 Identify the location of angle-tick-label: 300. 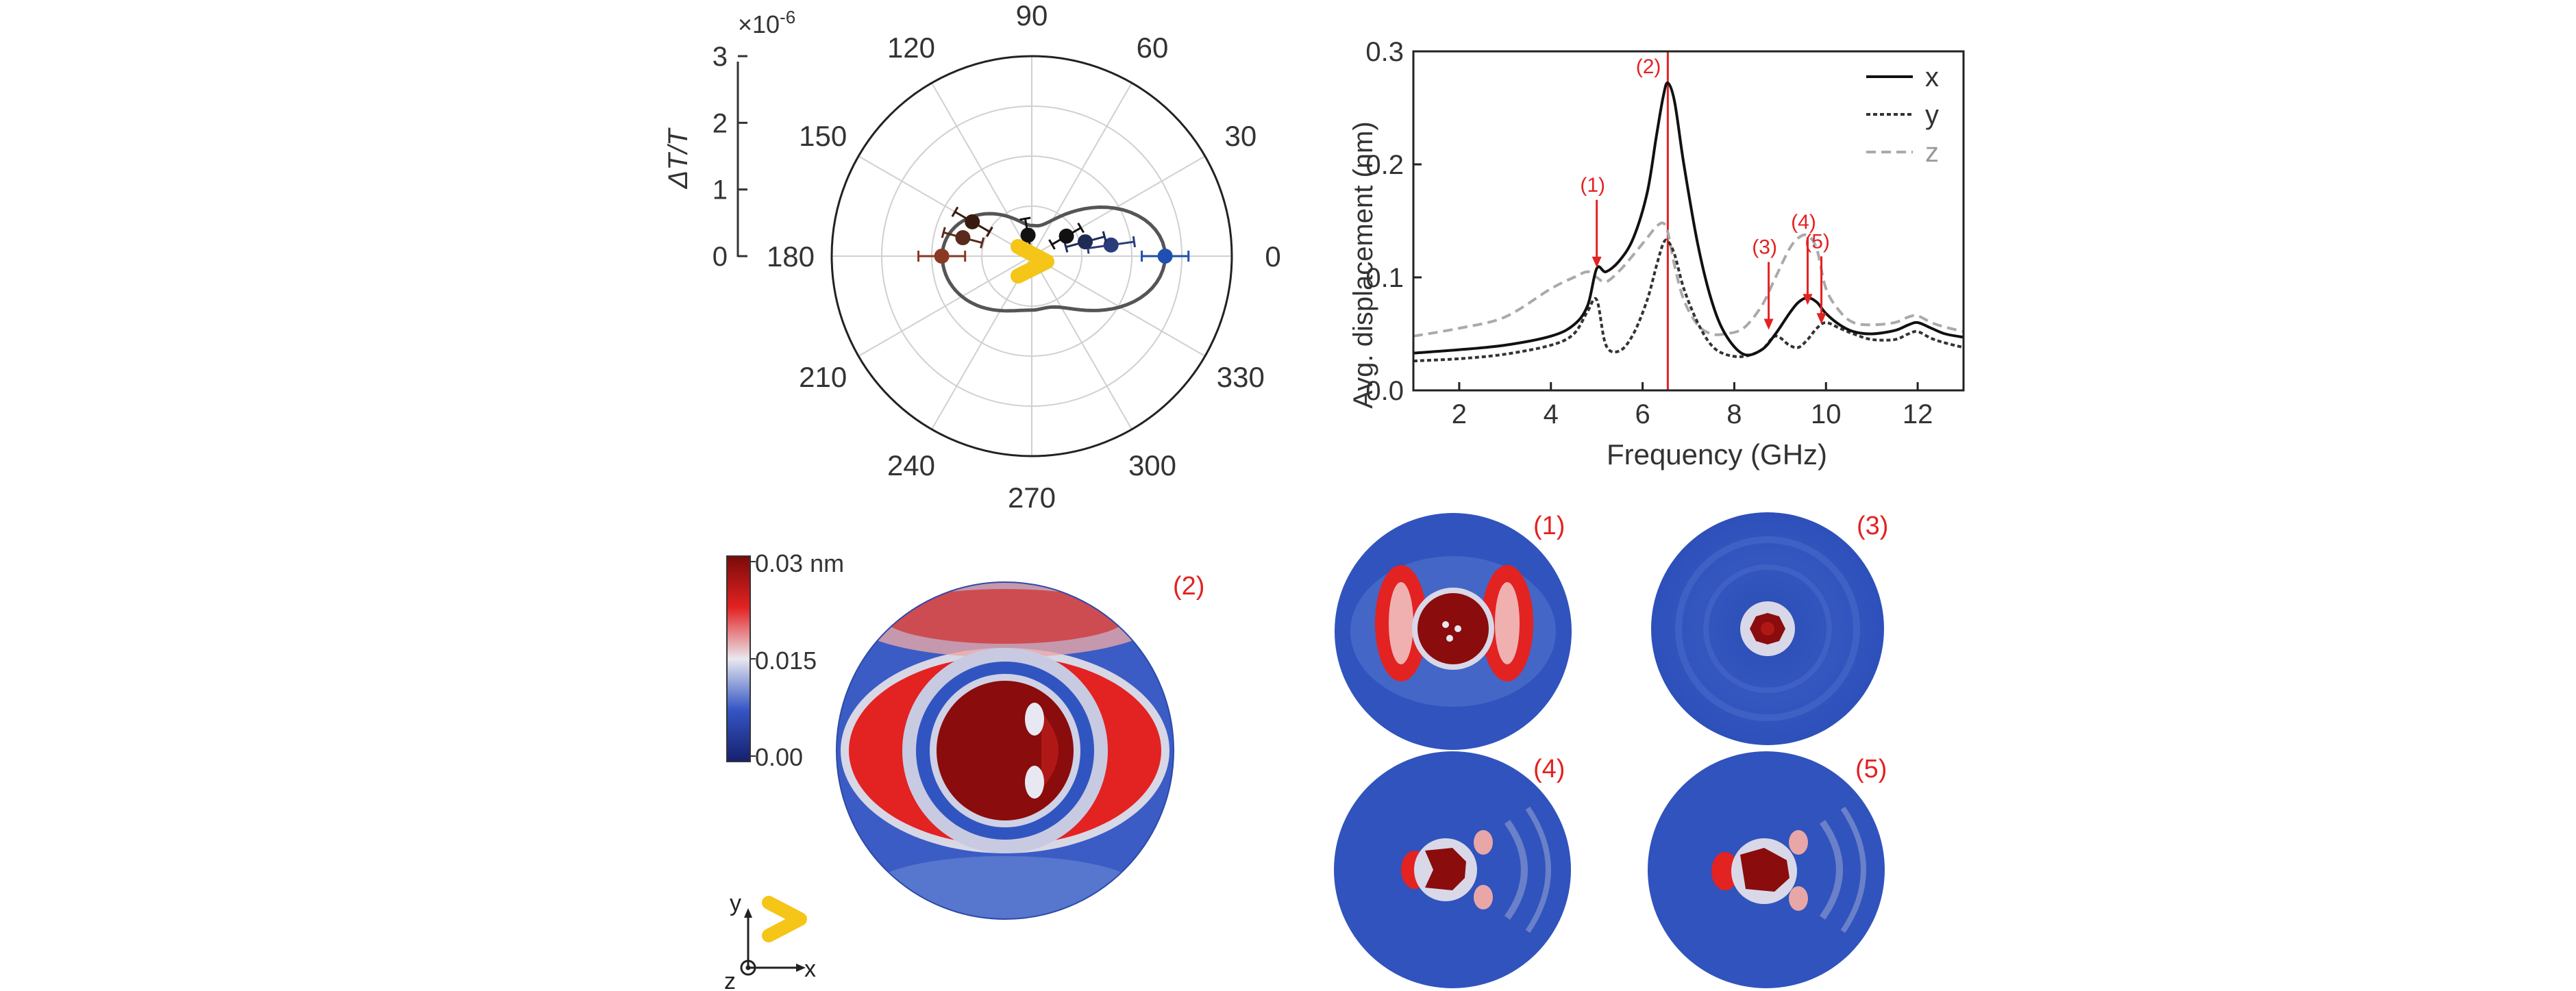
(1152, 465).